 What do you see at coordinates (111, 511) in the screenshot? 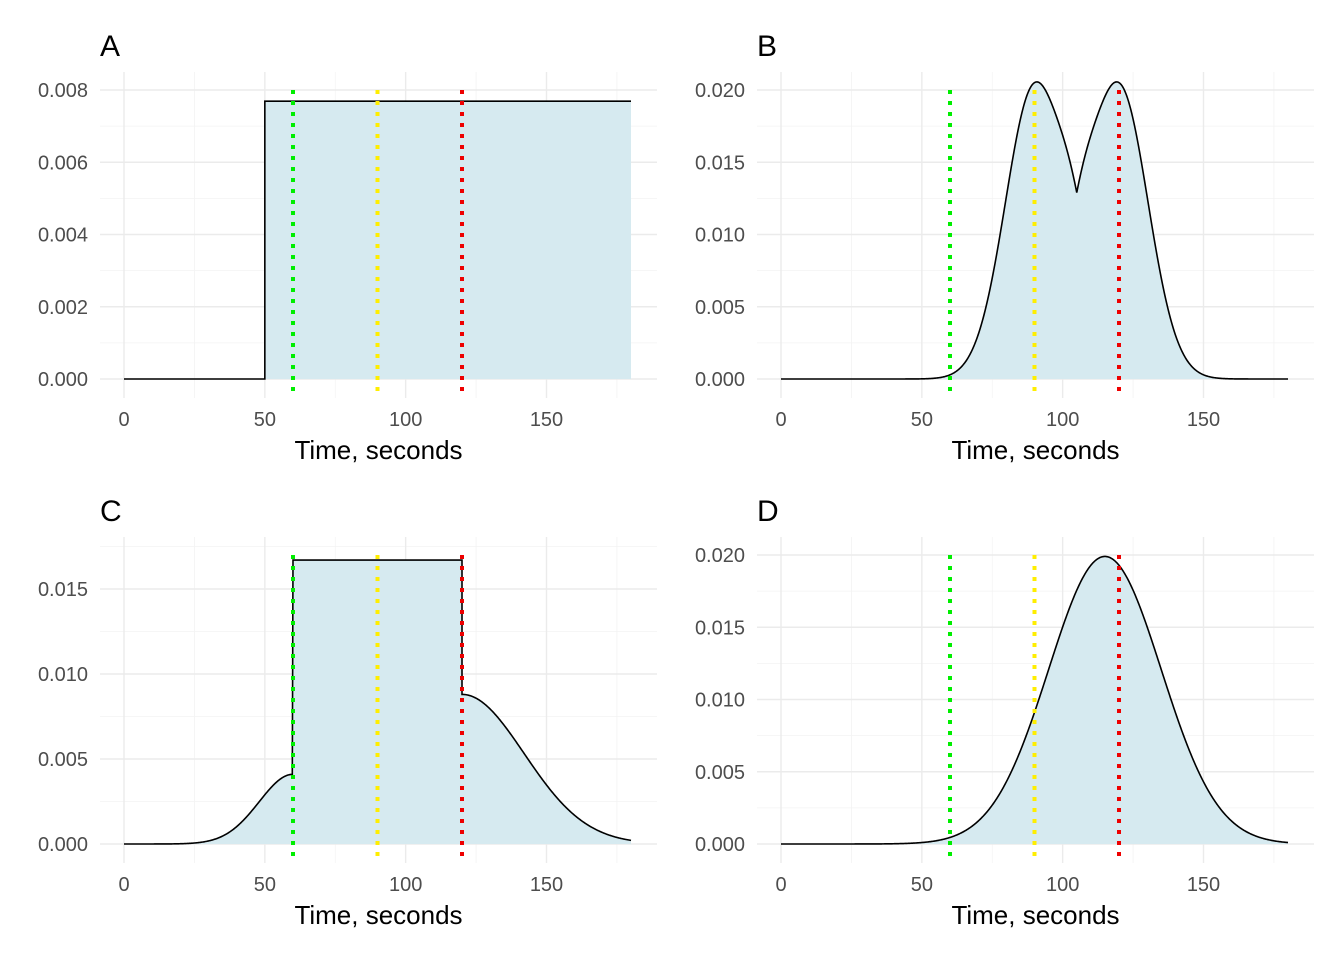
I see `panel-label-c: C` at bounding box center [111, 511].